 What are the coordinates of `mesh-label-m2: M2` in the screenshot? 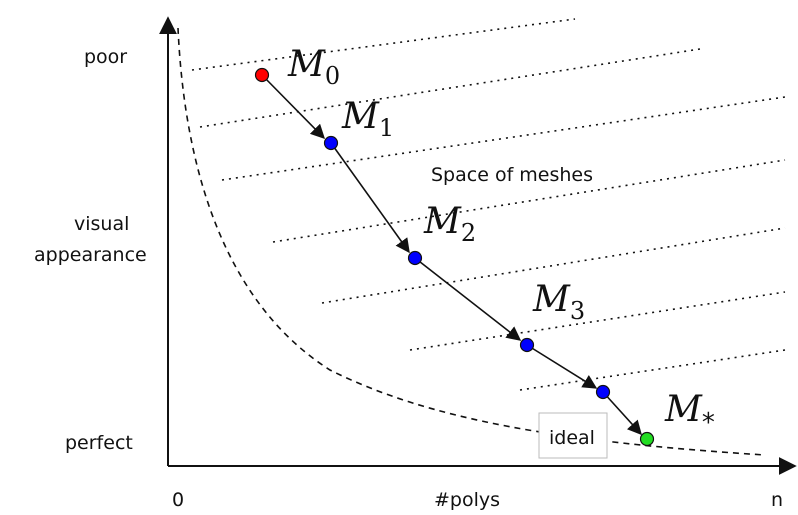 It's located at (449, 224).